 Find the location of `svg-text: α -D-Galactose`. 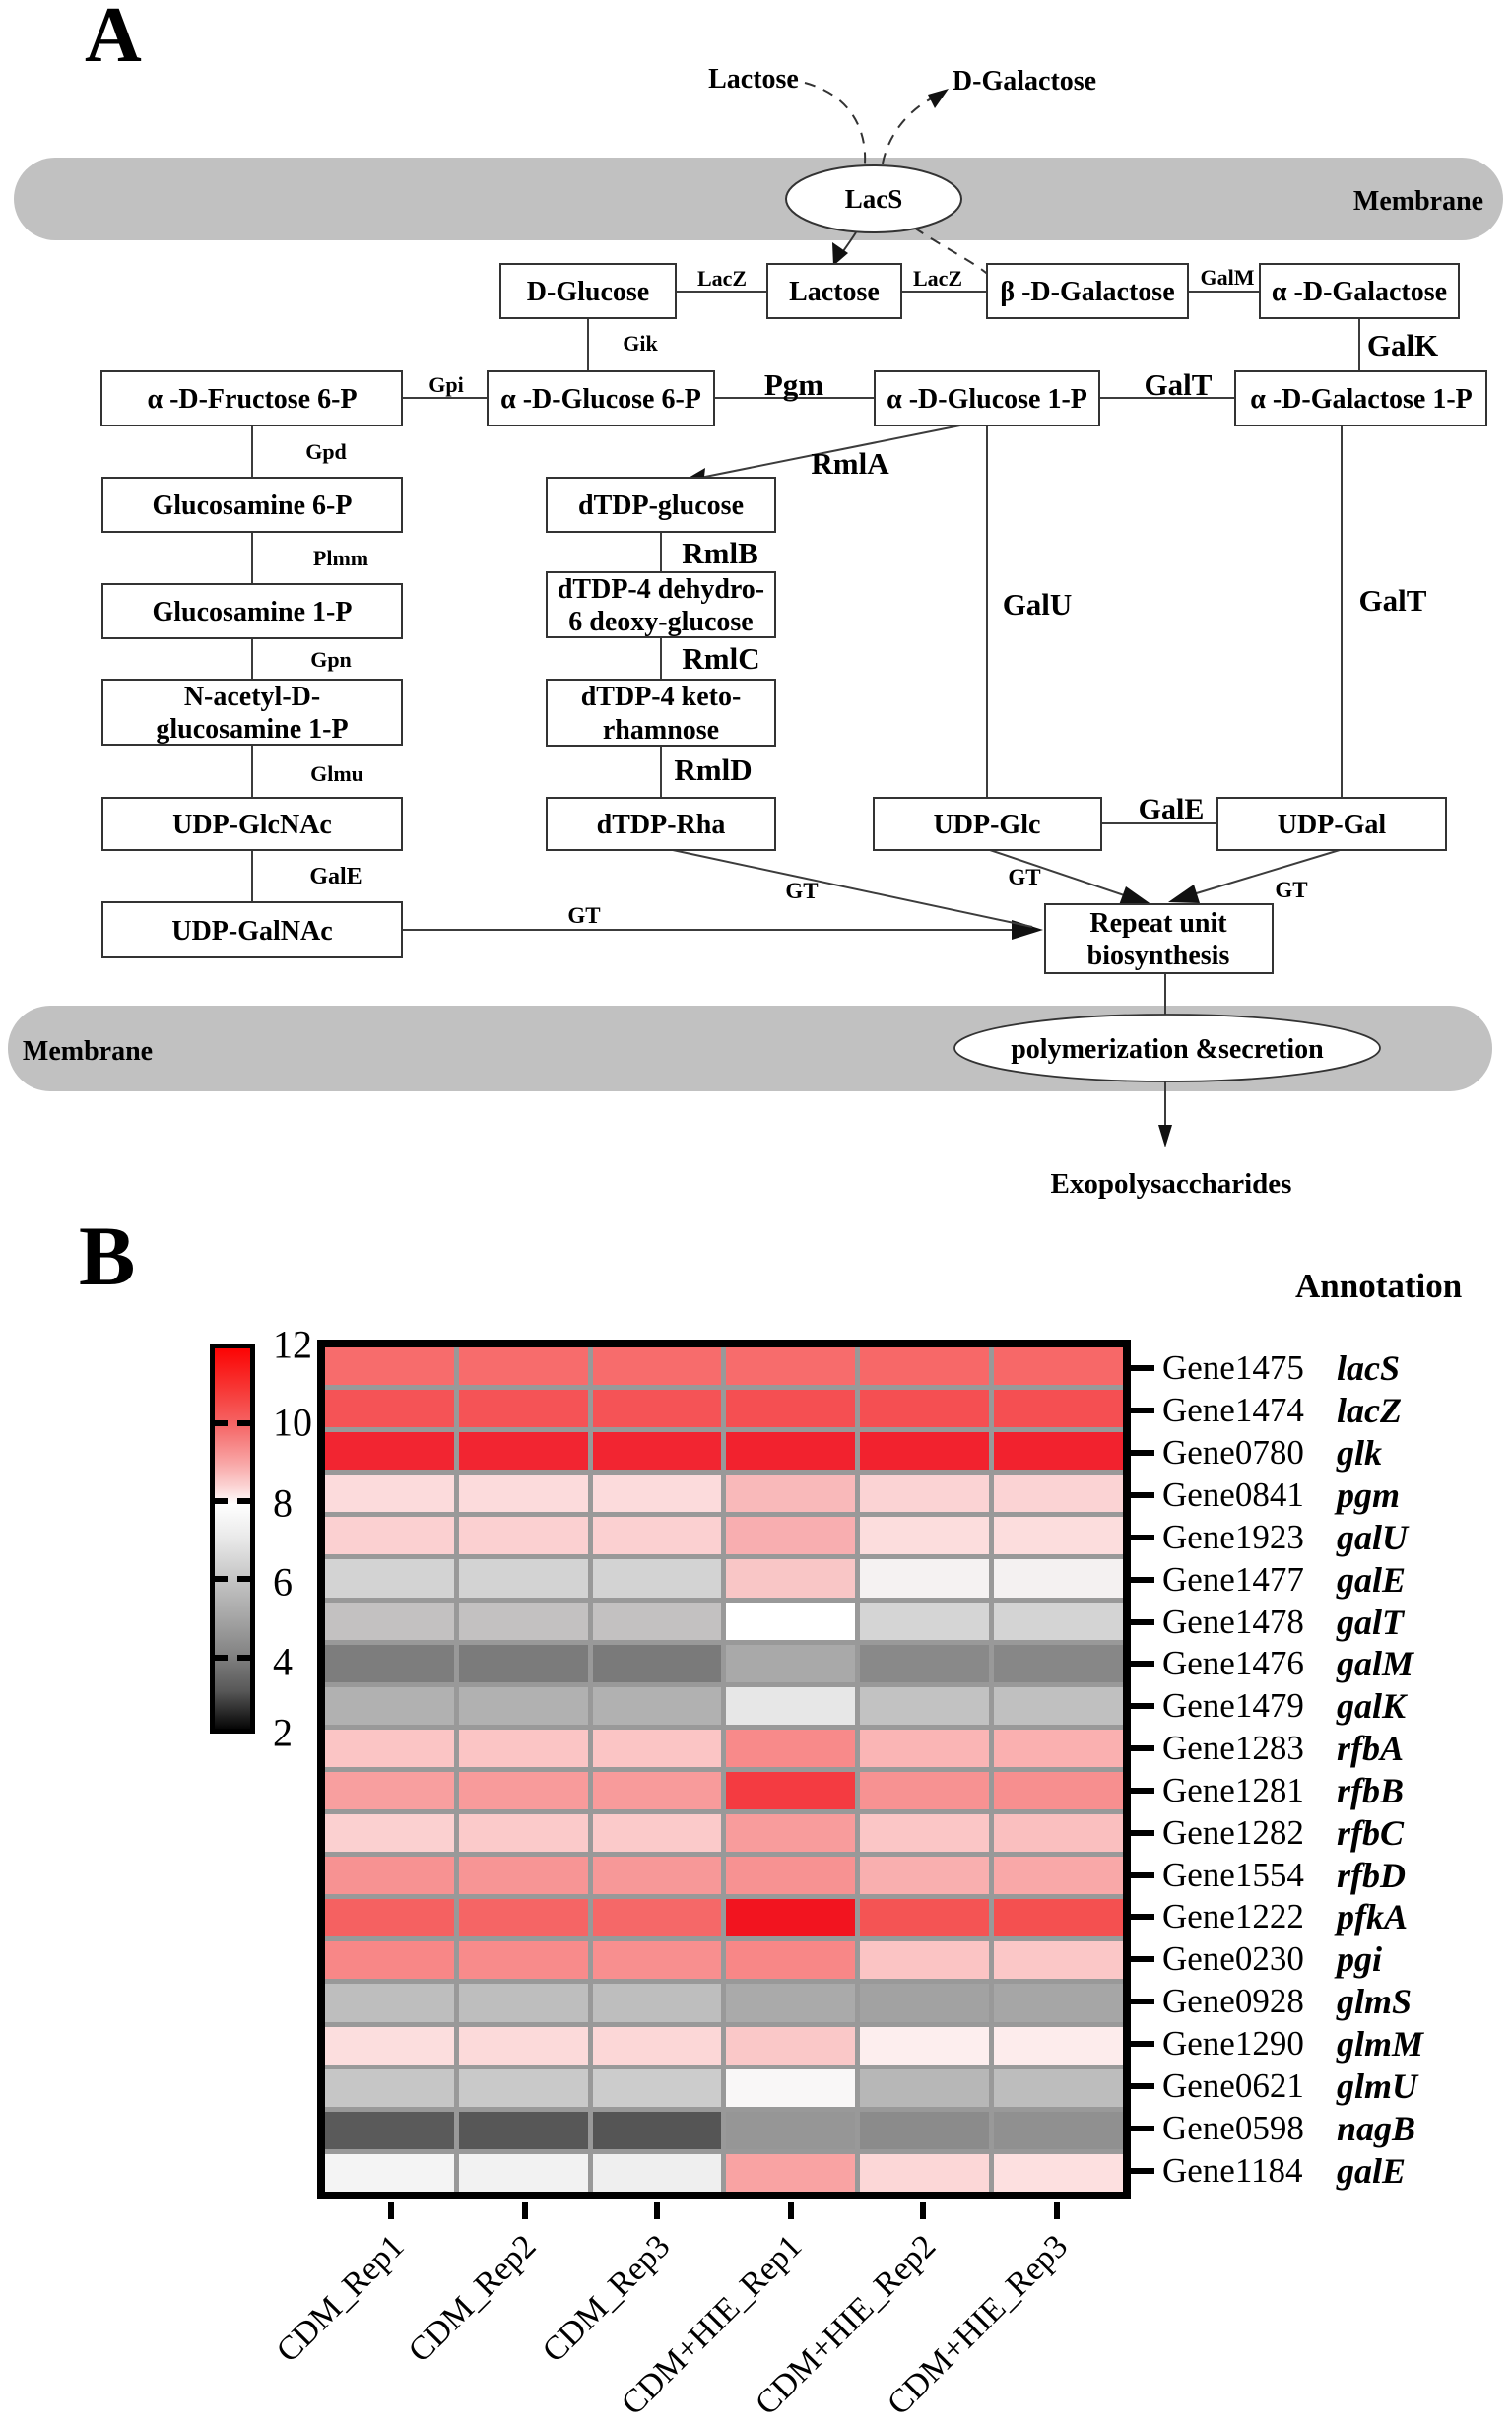

svg-text: α -D-Galactose is located at coordinates (1359, 292).